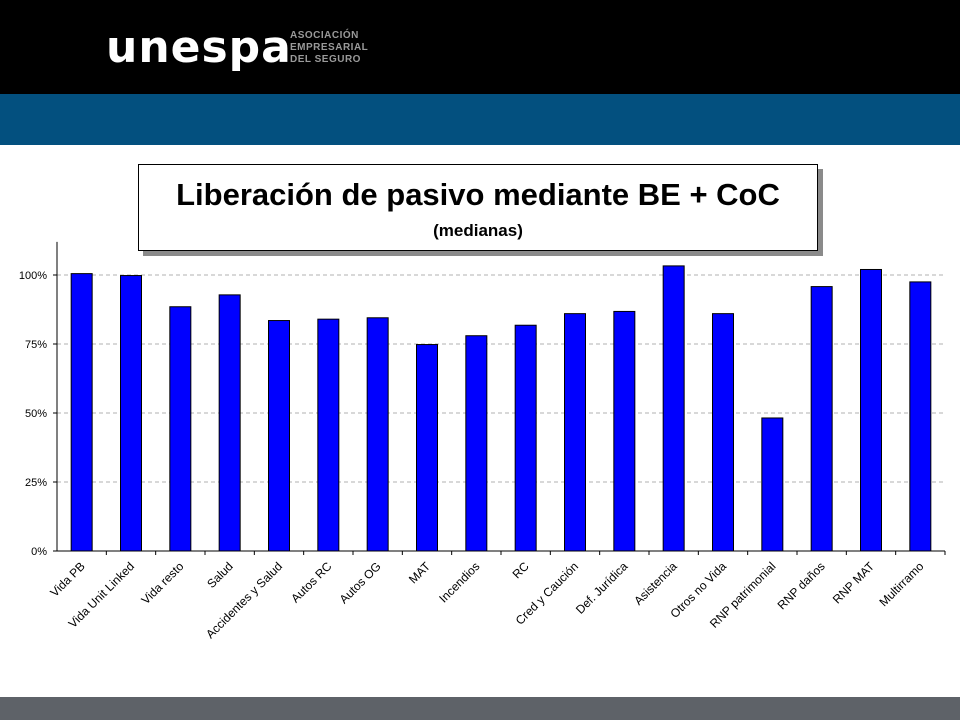 The height and width of the screenshot is (720, 960). Describe the element at coordinates (901, 584) in the screenshot. I see `x-category-label: Multirramo` at that location.